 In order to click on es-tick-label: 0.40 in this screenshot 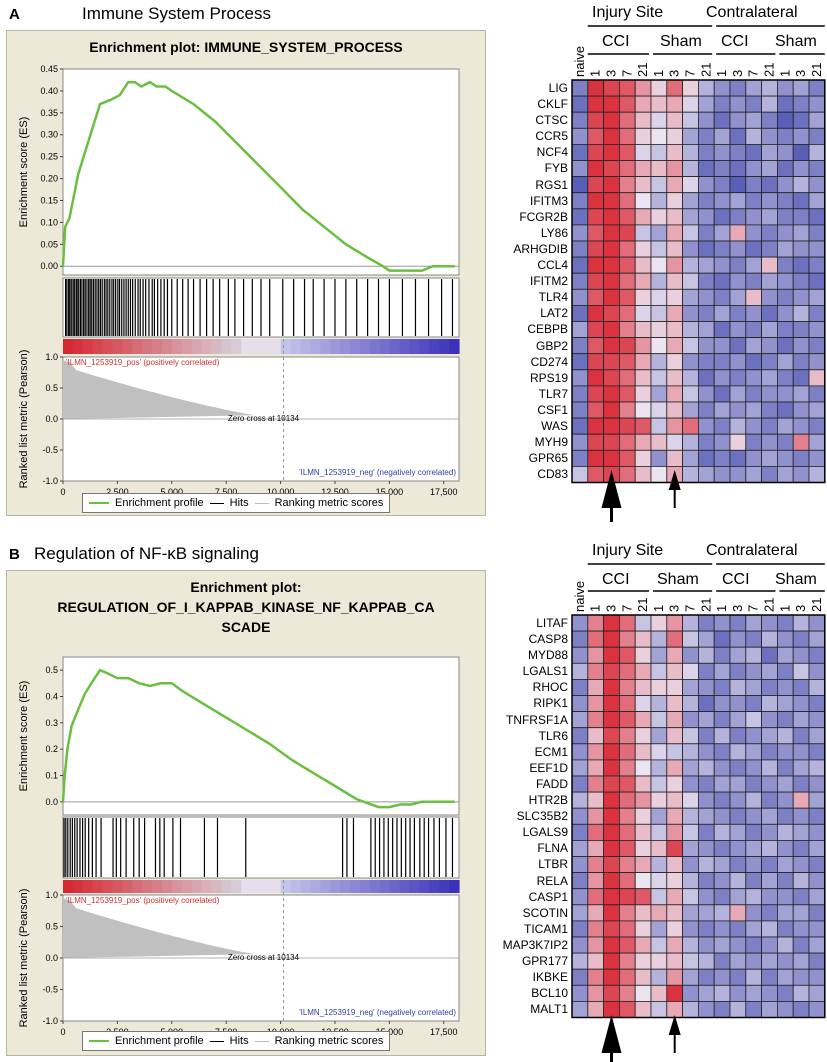, I will do `click(49, 91)`.